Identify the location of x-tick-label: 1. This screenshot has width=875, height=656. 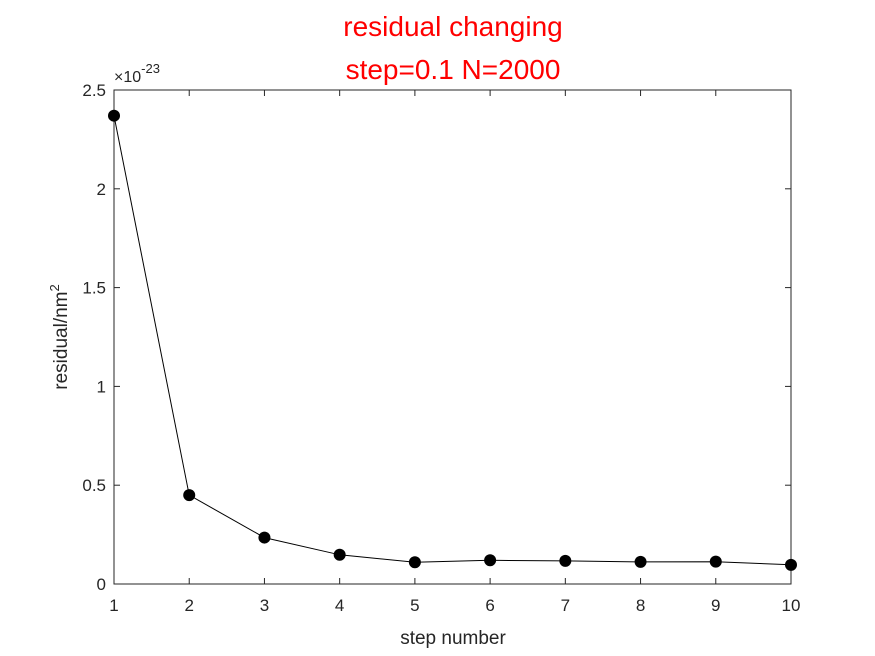
(113, 605).